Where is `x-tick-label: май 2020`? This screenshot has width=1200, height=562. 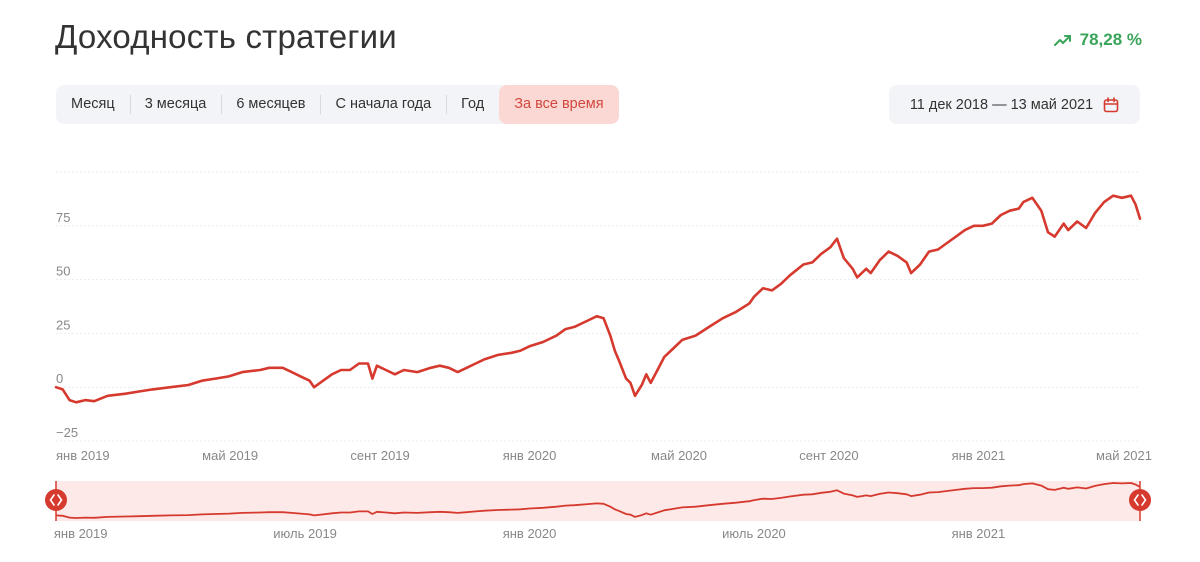
x-tick-label: май 2020 is located at coordinates (679, 455).